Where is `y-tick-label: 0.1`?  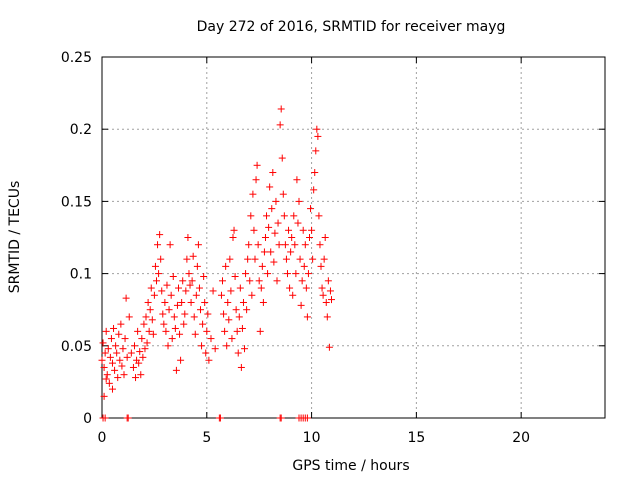 y-tick-label: 0.1 is located at coordinates (81, 275).